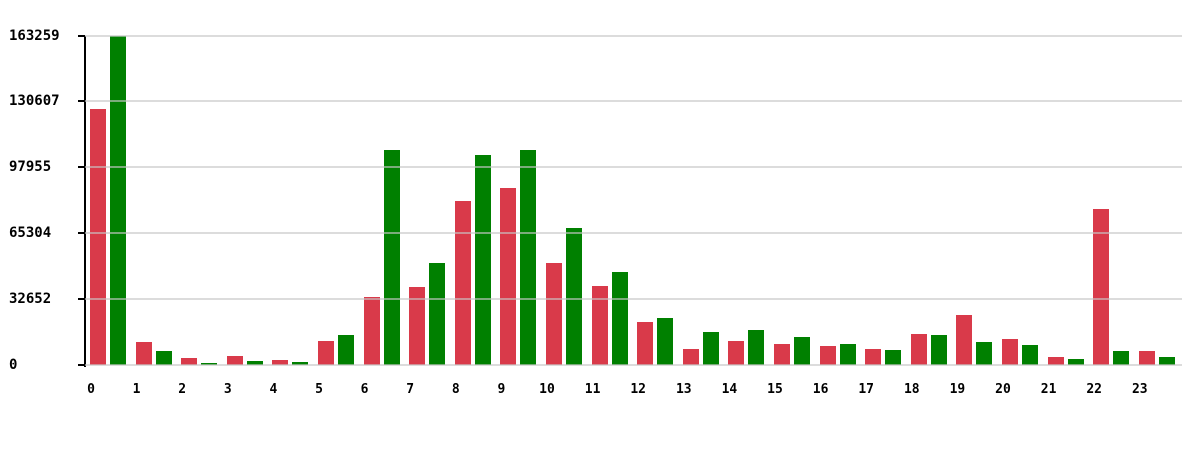 Image resolution: width=1200 pixels, height=450 pixels. Describe the element at coordinates (13, 365) in the screenshot. I see `y-tick-label: 0` at that location.